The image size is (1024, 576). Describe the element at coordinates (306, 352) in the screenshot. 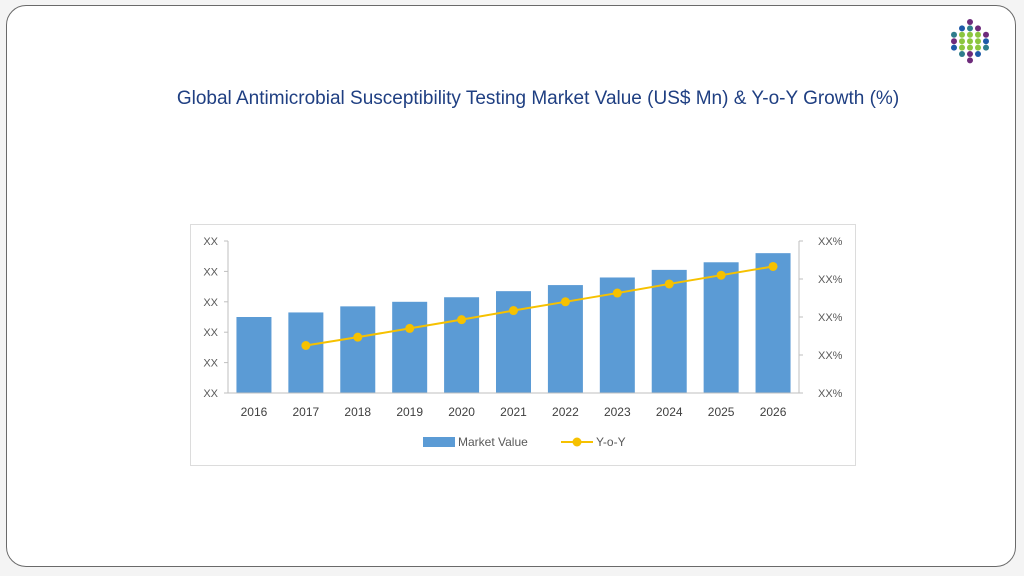

I see `bar-market-value-2017` at that location.